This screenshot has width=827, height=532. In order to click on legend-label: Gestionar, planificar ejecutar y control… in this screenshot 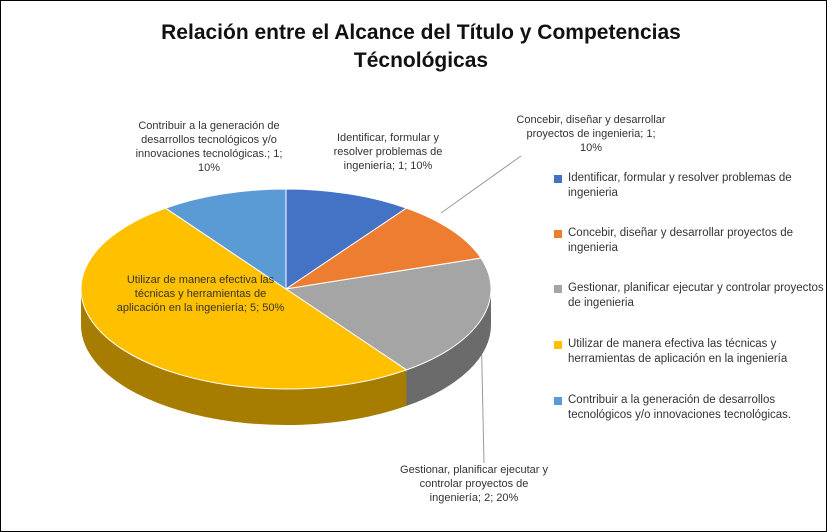, I will do `click(696, 295)`.